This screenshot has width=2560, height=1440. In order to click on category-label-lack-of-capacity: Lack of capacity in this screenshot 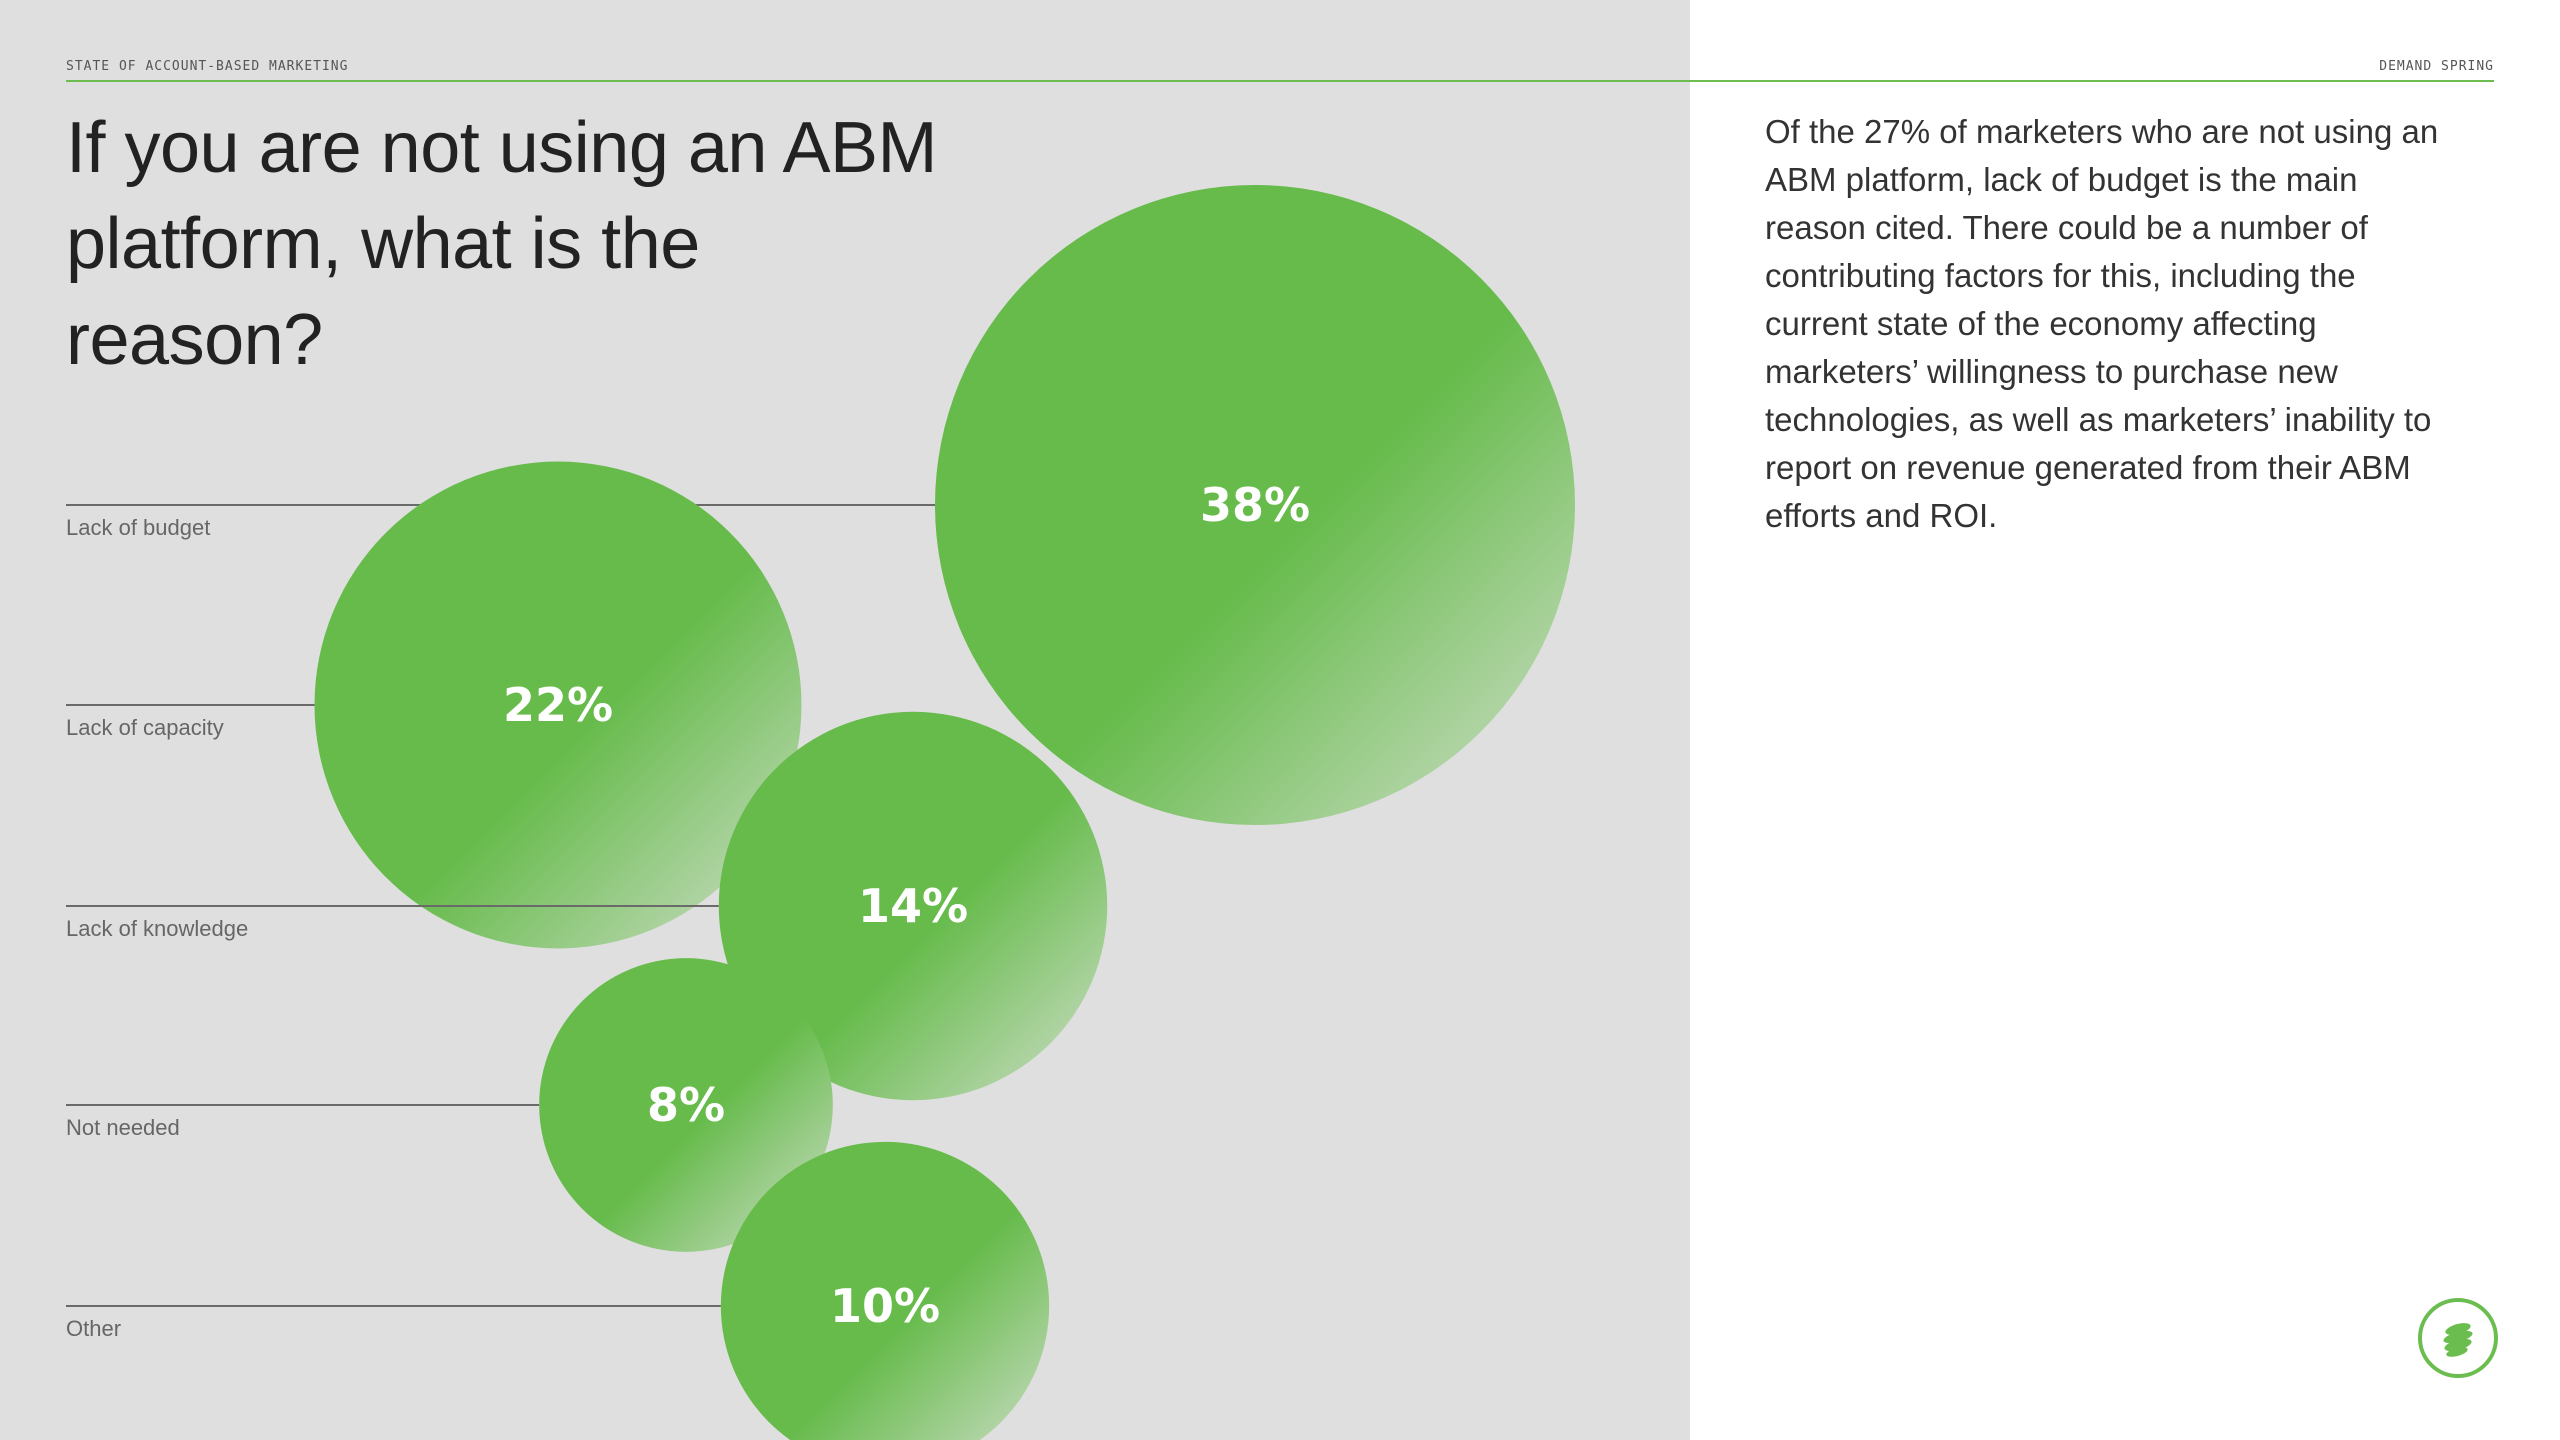, I will do `click(145, 727)`.